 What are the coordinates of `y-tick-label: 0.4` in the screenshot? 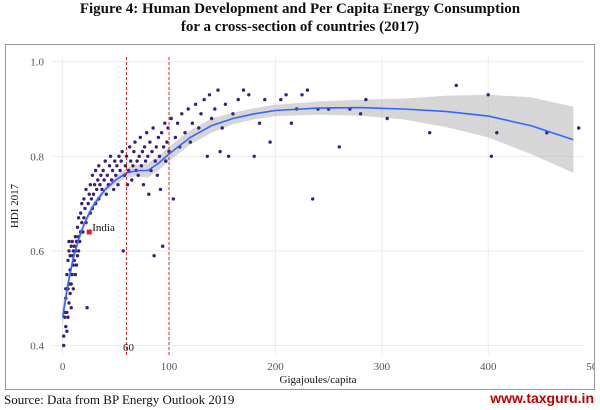 It's located at (37, 347).